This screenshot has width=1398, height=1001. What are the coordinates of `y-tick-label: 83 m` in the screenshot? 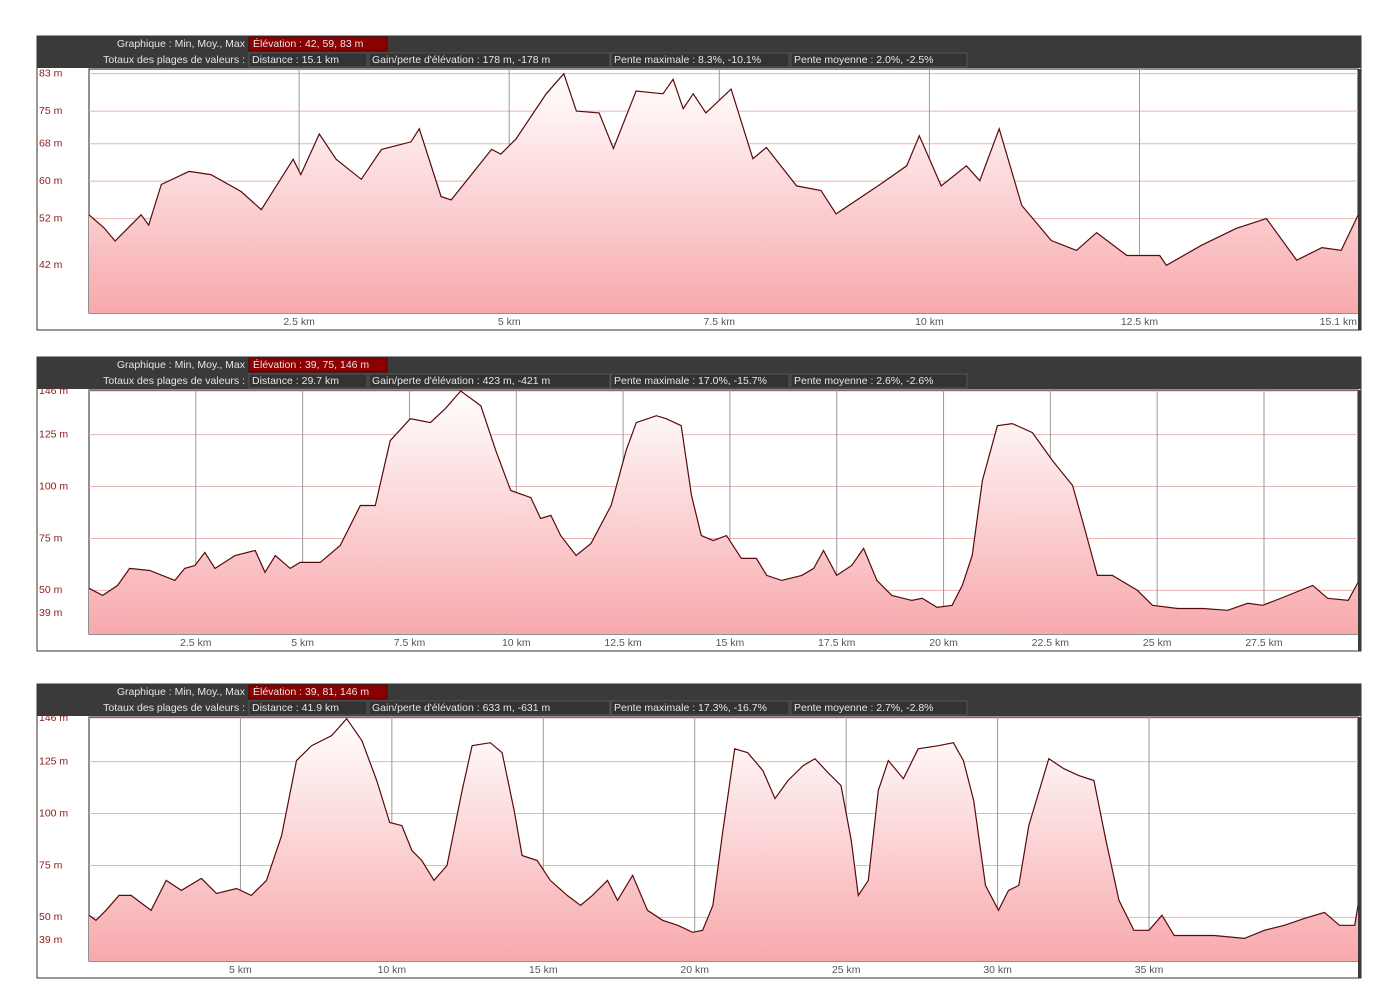 It's located at (51, 73).